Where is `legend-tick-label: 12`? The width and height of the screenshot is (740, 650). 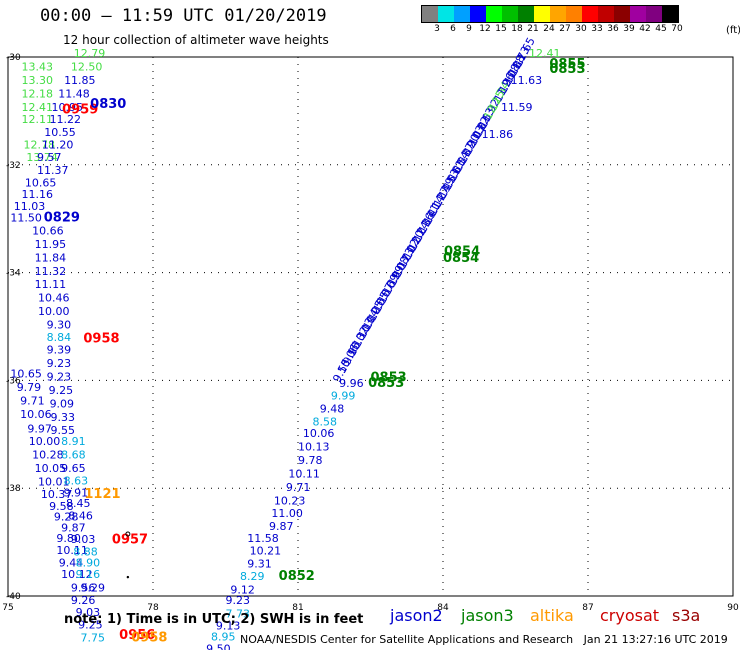
legend-tick-label: 12 is located at coordinates (485, 29).